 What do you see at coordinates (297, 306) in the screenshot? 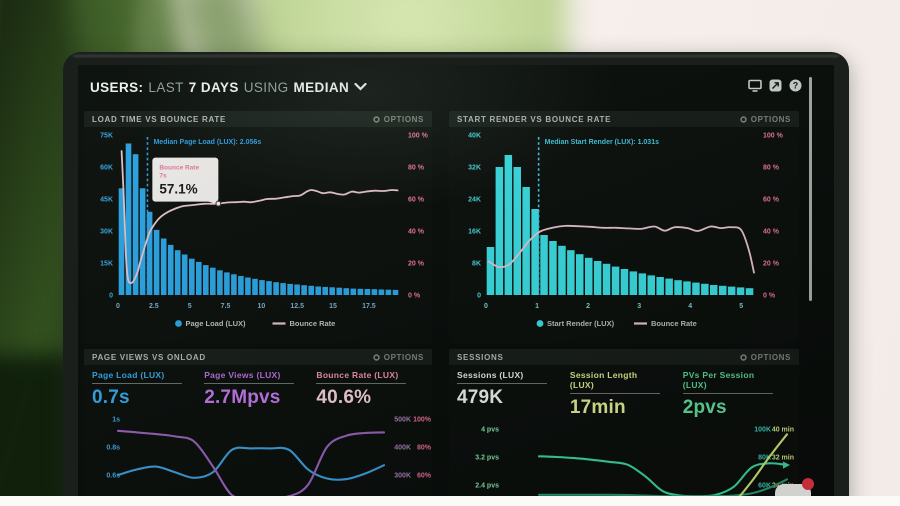
I see `svg-text: 12.5` at bounding box center [297, 306].